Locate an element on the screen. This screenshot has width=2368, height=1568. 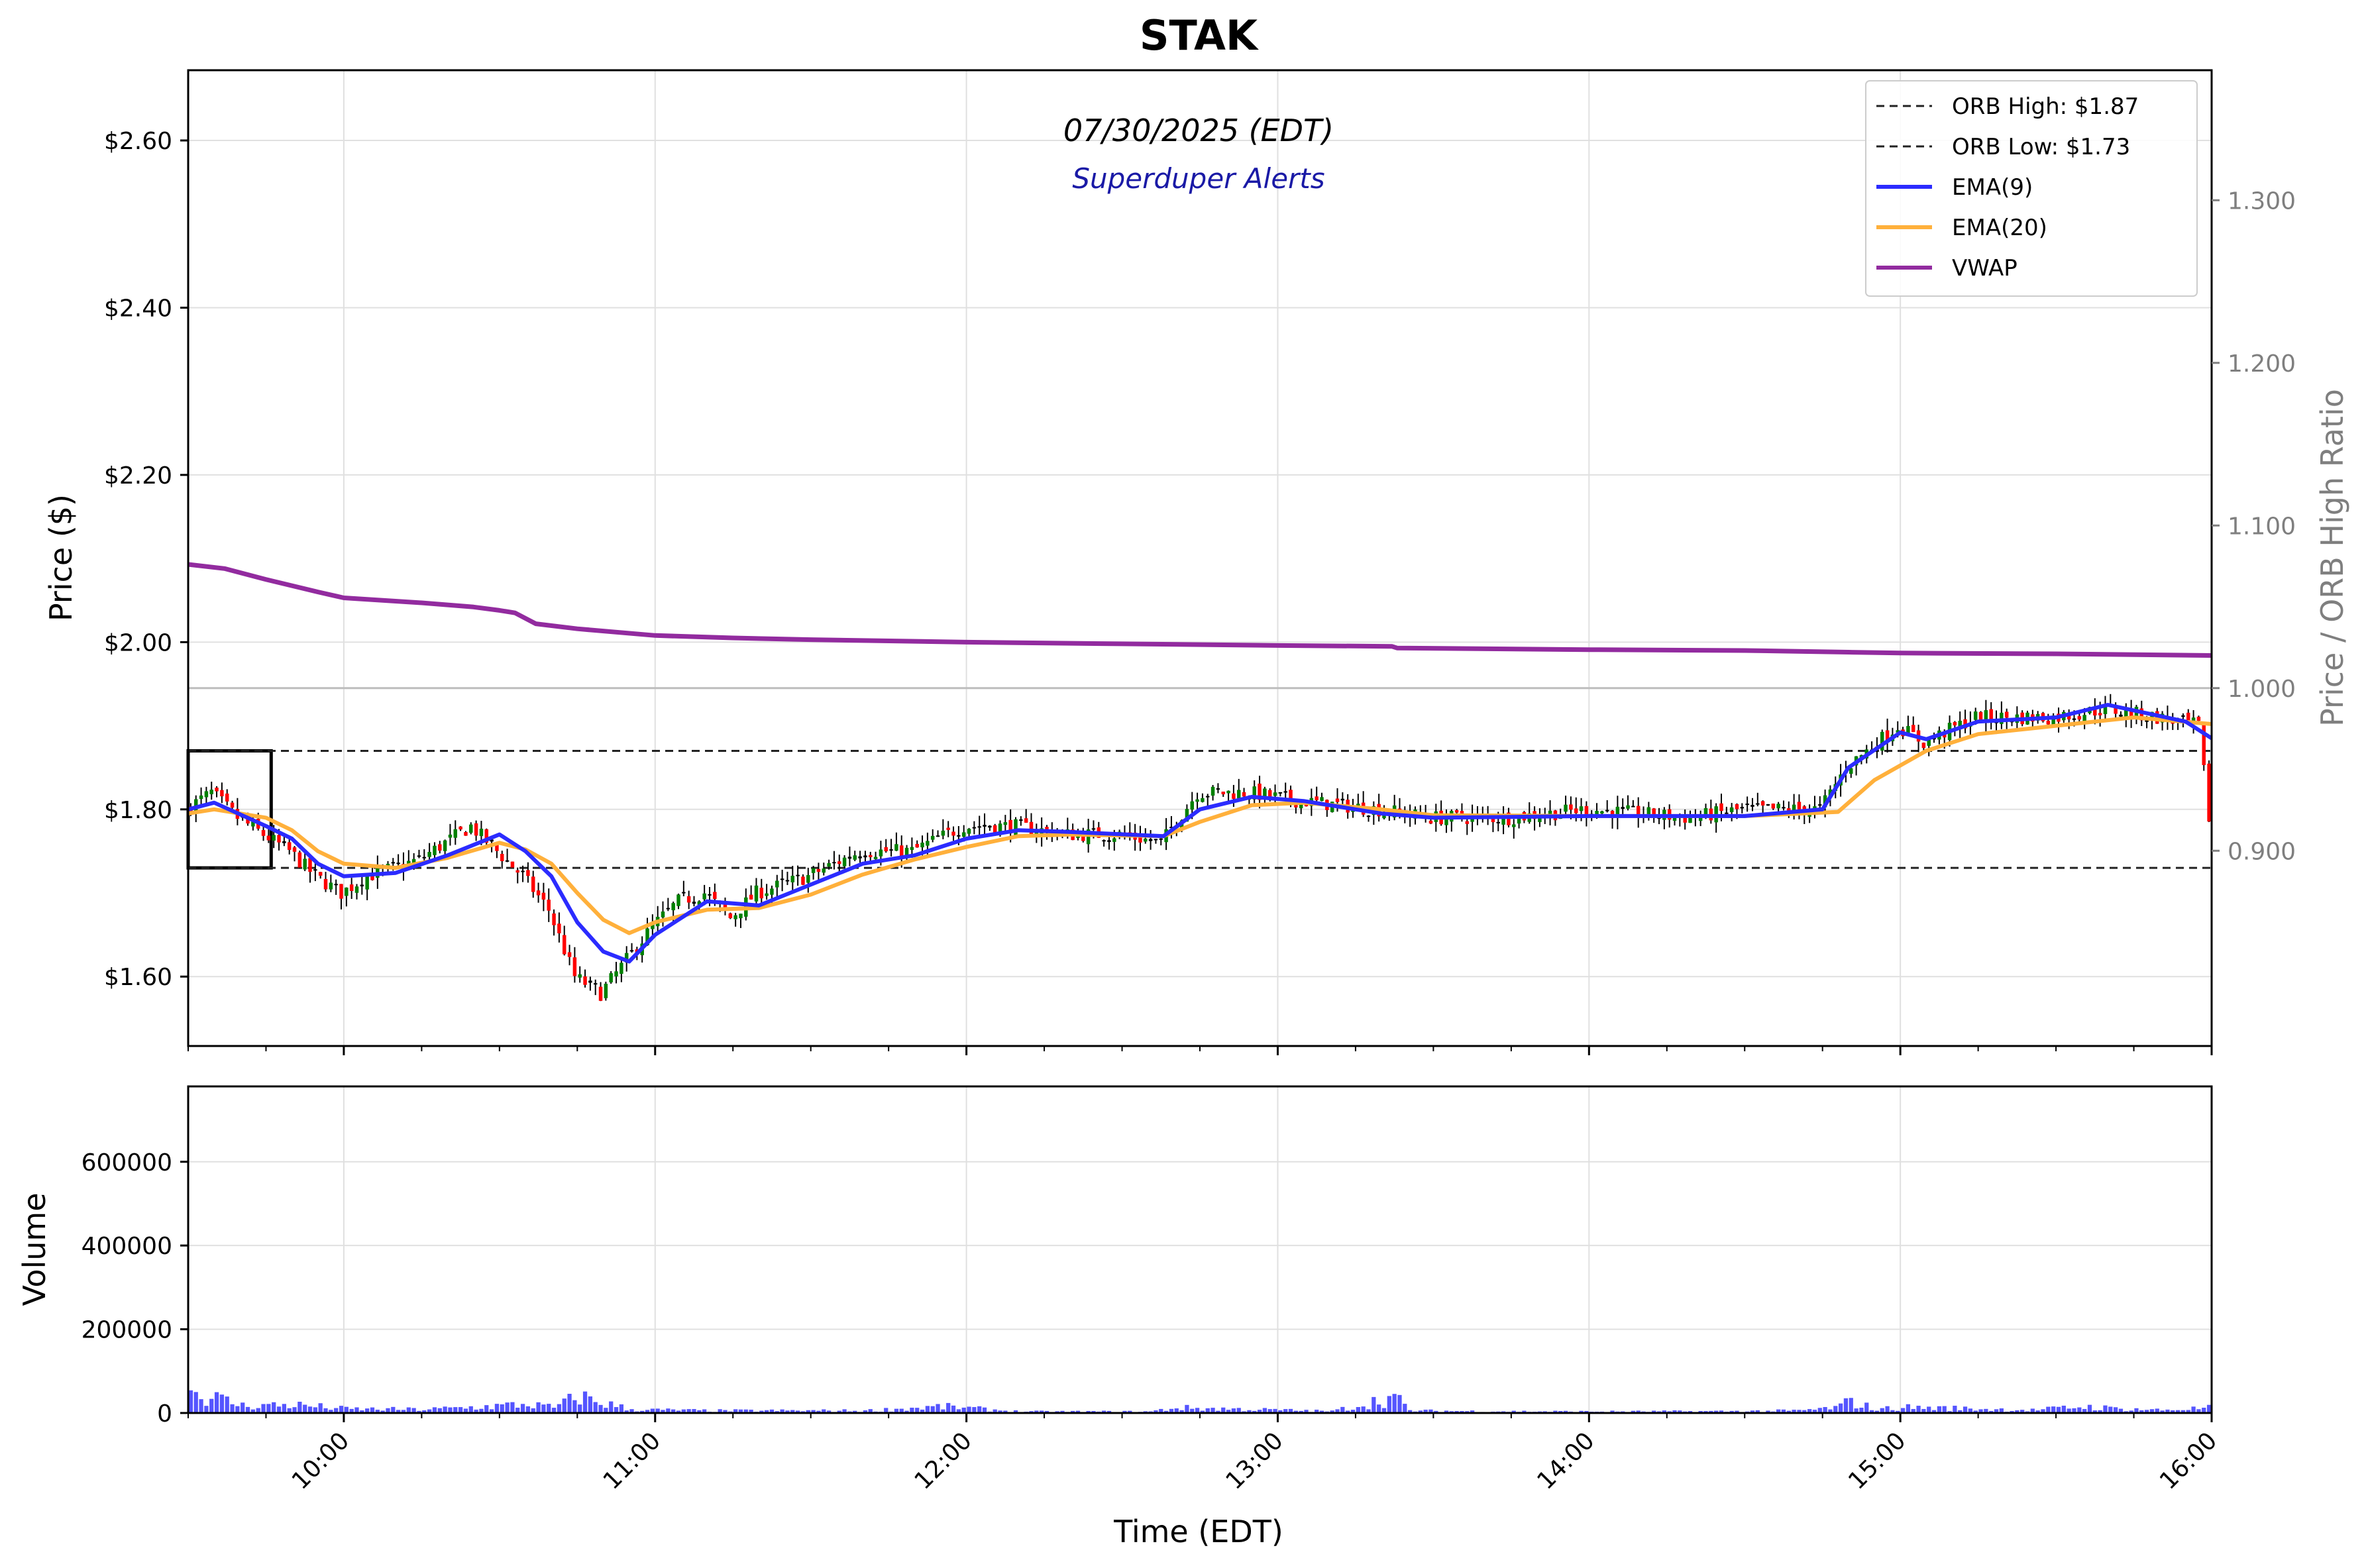
volume-bars is located at coordinates (1200, 1401).